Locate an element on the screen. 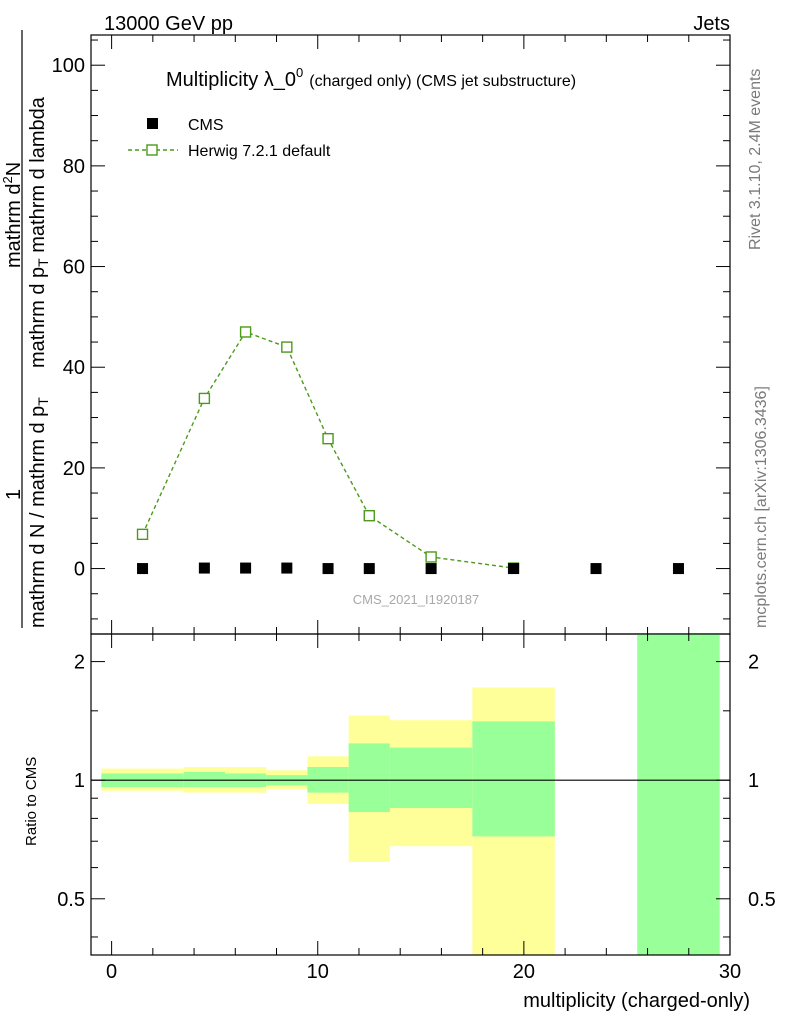 Image resolution: width=786 pixels, height=1024 pixels. legend-herwig-marker is located at coordinates (152, 150).